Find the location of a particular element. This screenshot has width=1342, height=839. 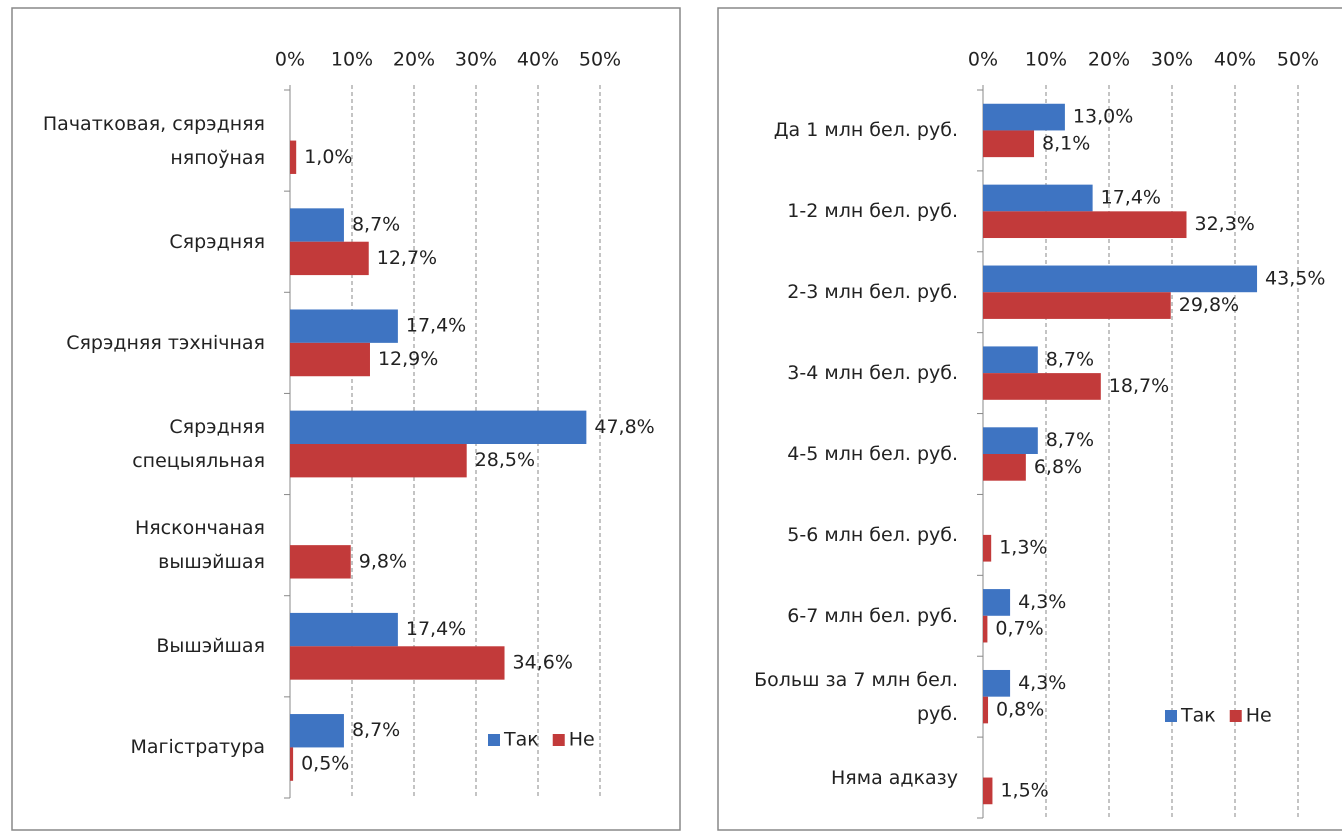

value-label: 13,0% is located at coordinates (1103, 117).